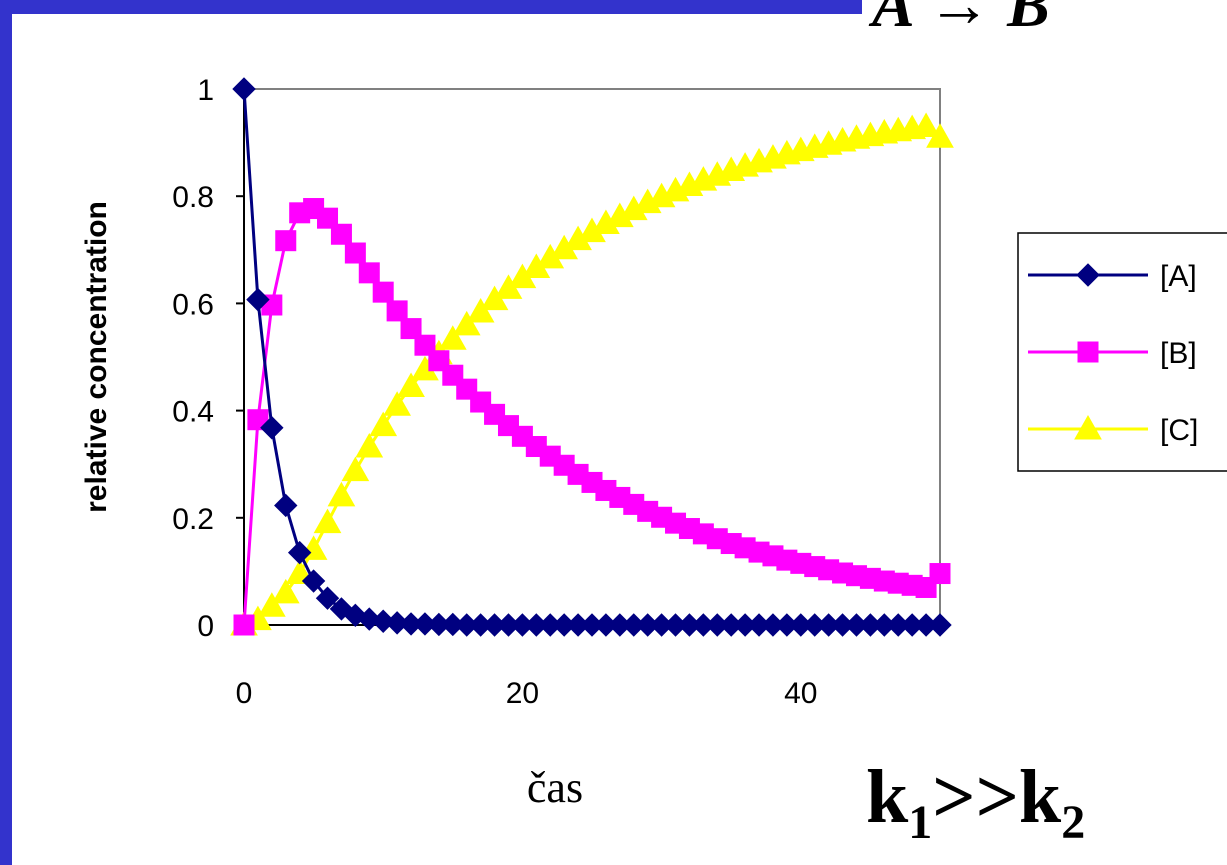 This screenshot has height=865, width=1227. What do you see at coordinates (1178, 353) in the screenshot?
I see `legend-label-B: [B]` at bounding box center [1178, 353].